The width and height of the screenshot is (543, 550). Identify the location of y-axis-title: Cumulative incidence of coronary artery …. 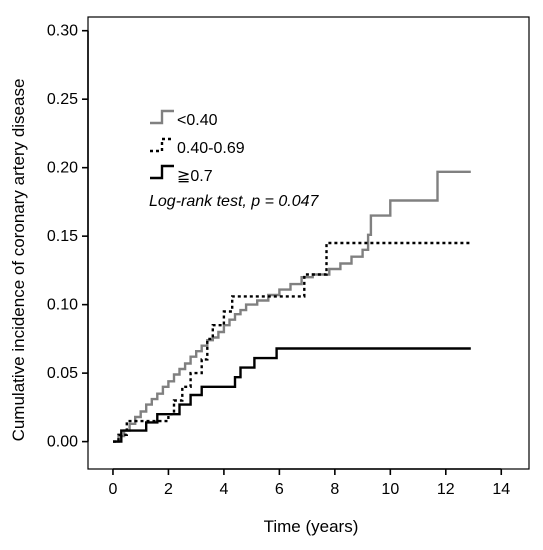
(18, 260).